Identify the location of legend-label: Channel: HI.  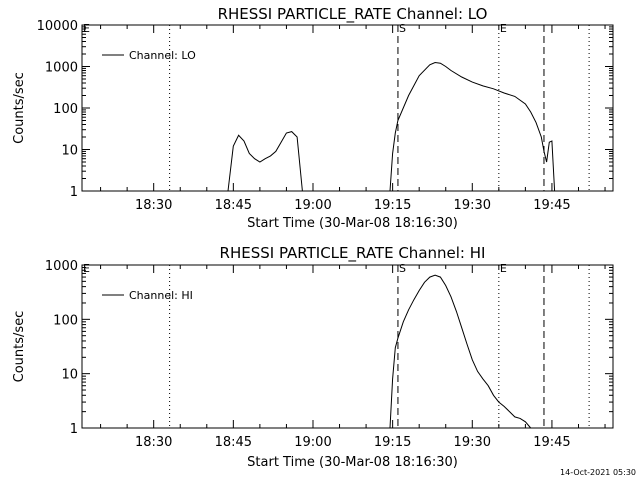
(161, 295).